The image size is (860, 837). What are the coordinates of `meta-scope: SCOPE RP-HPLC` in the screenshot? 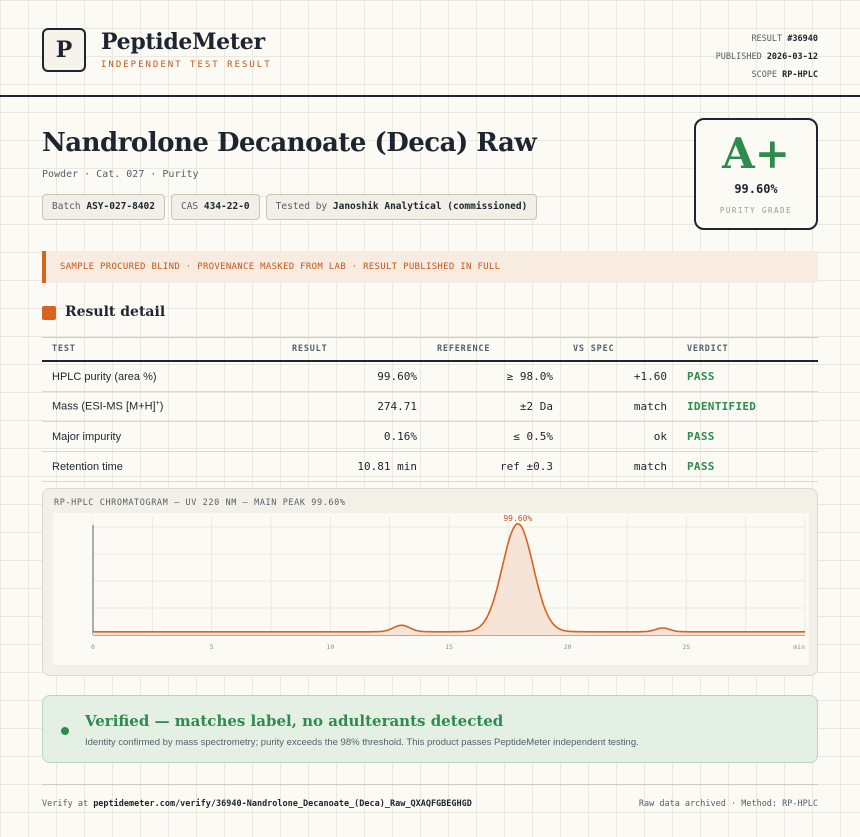 It's located at (784, 75).